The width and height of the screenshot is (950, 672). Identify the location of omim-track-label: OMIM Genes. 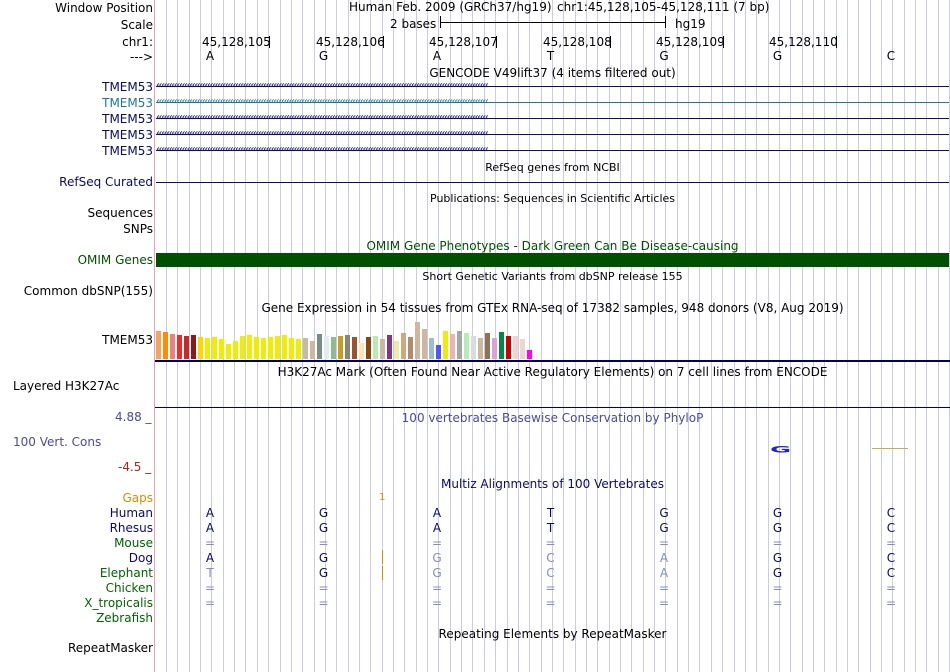
(115, 260).